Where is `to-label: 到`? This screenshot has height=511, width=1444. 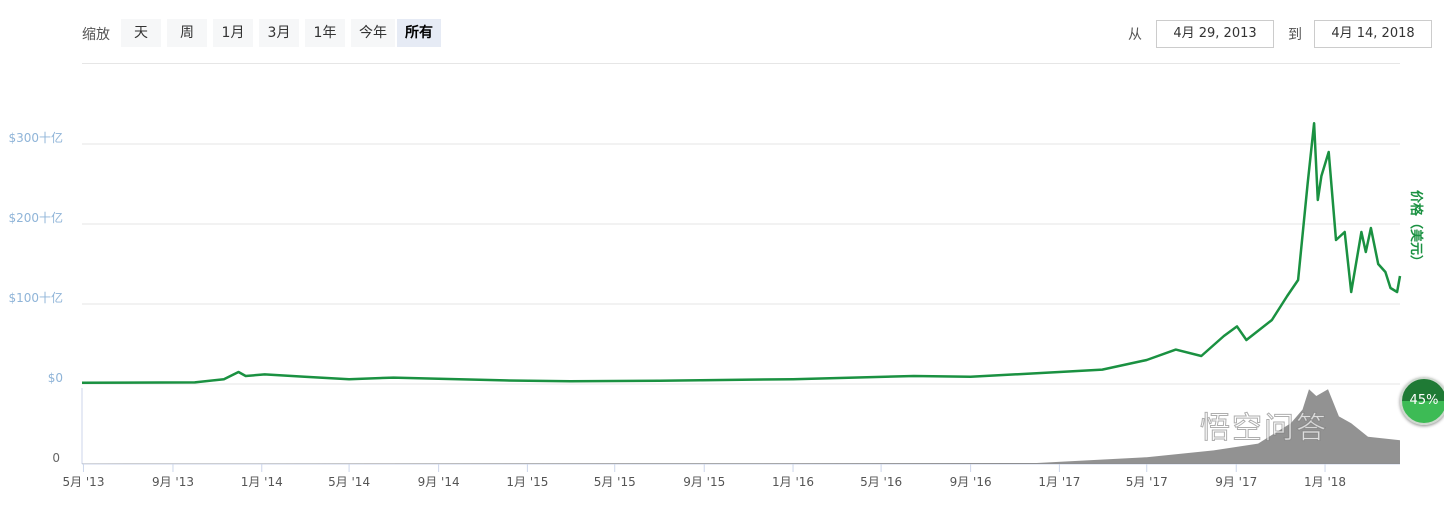
to-label: 到 is located at coordinates (1295, 35).